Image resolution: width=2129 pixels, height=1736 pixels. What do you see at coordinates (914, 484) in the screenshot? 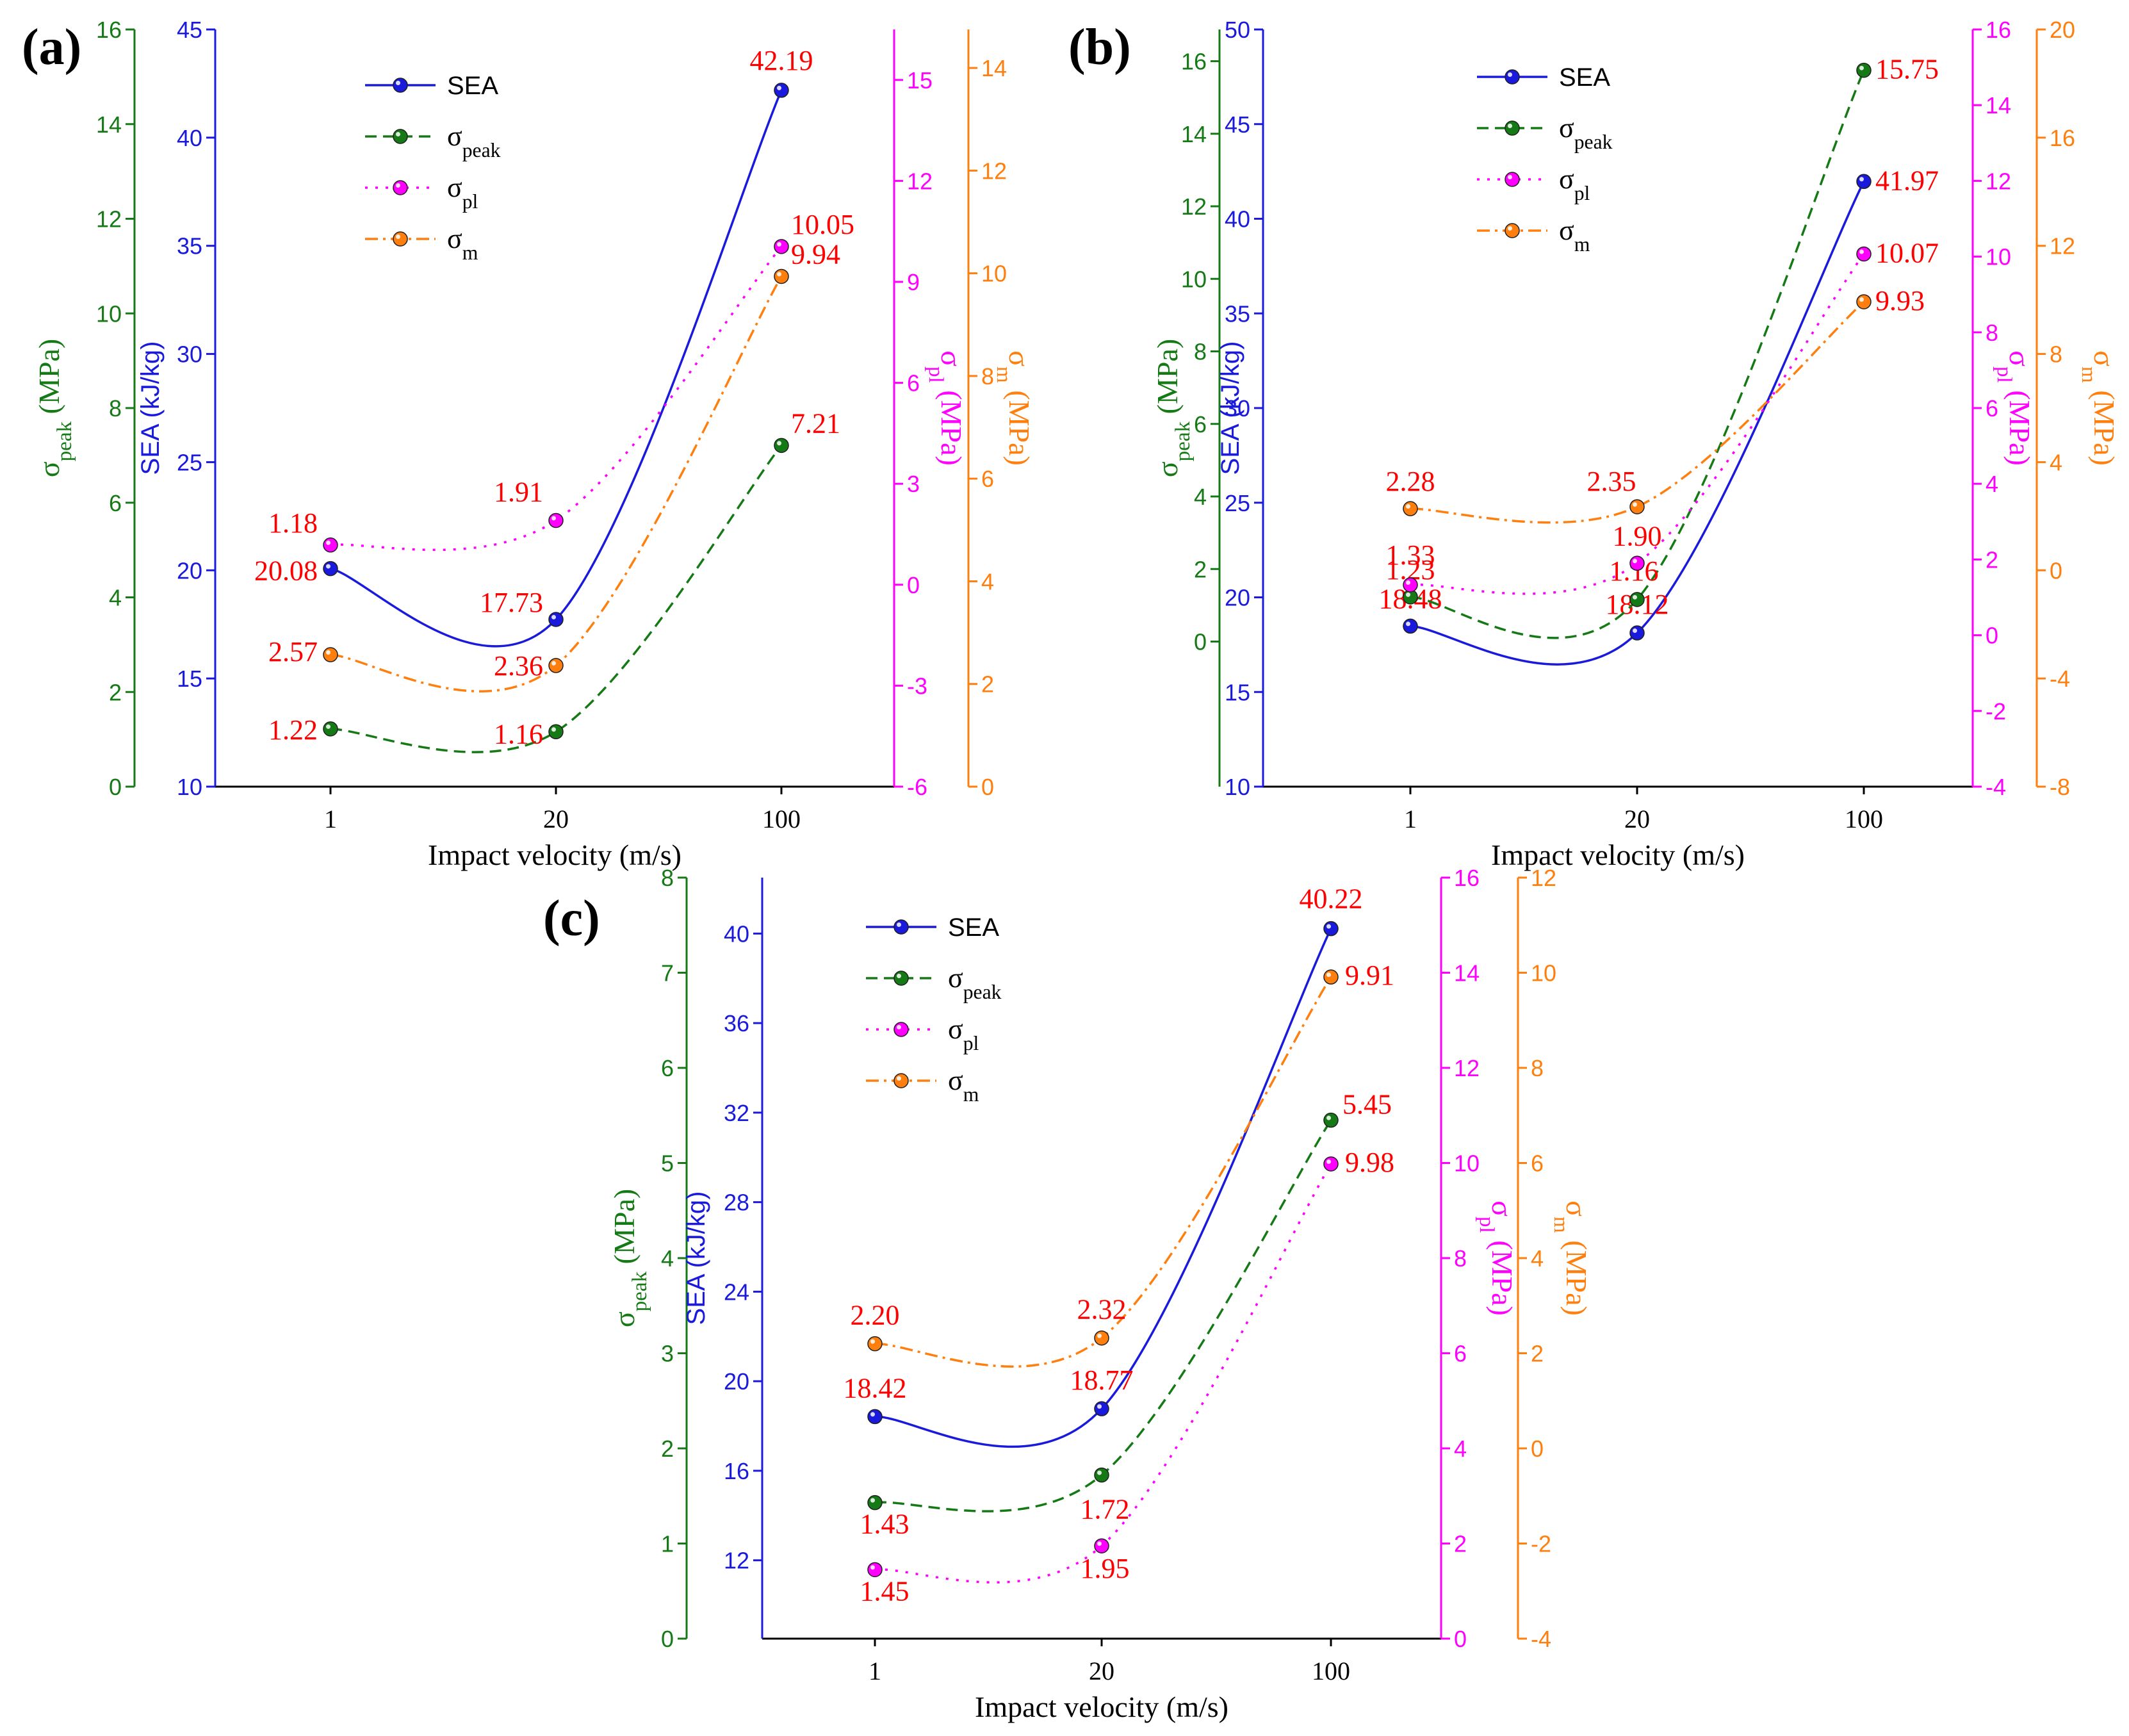
I see `pl-tick-label: 3` at bounding box center [914, 484].